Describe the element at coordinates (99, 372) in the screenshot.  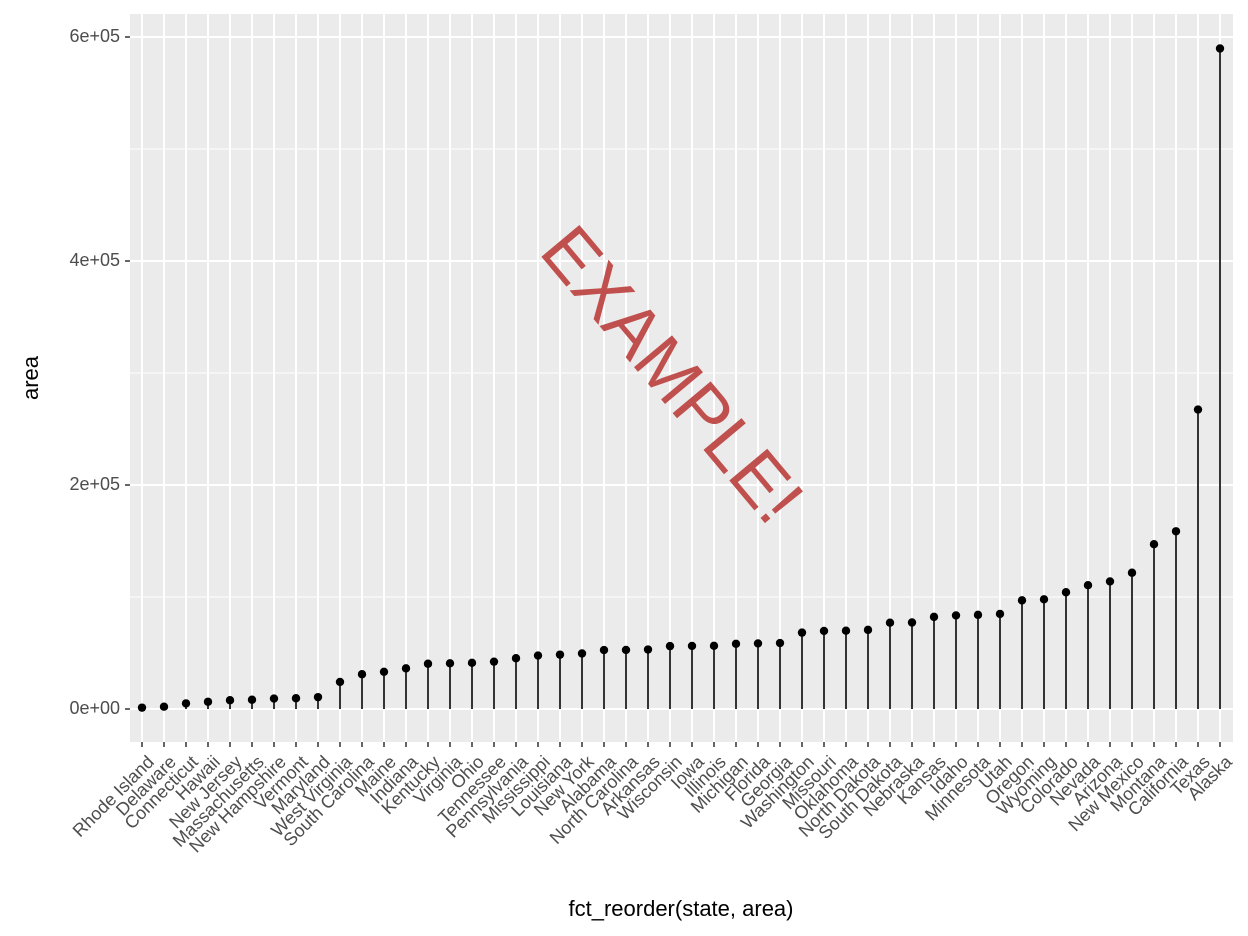
I see `y-axis: 0e+00 2e+05 4e+05 6e+05` at that location.